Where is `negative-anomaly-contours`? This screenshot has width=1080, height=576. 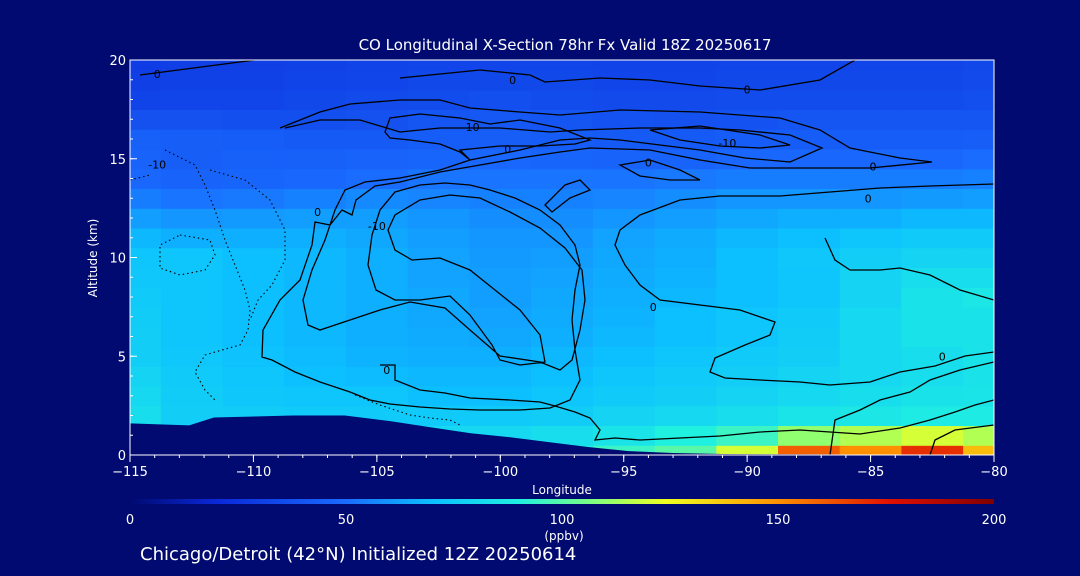
negative-anomaly-contours is located at coordinates (295, 287).